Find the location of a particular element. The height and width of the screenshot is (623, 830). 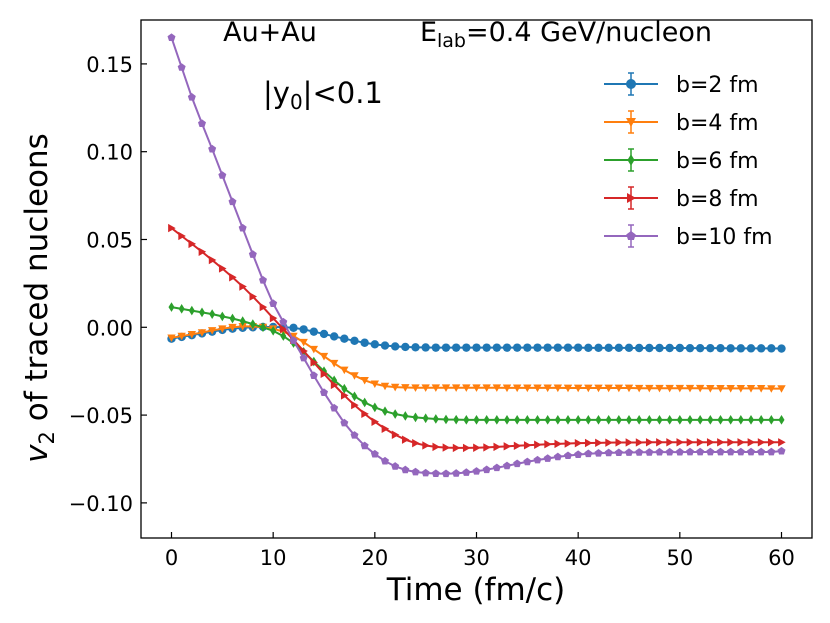

legend-item: b=10 fm is located at coordinates (688, 237).